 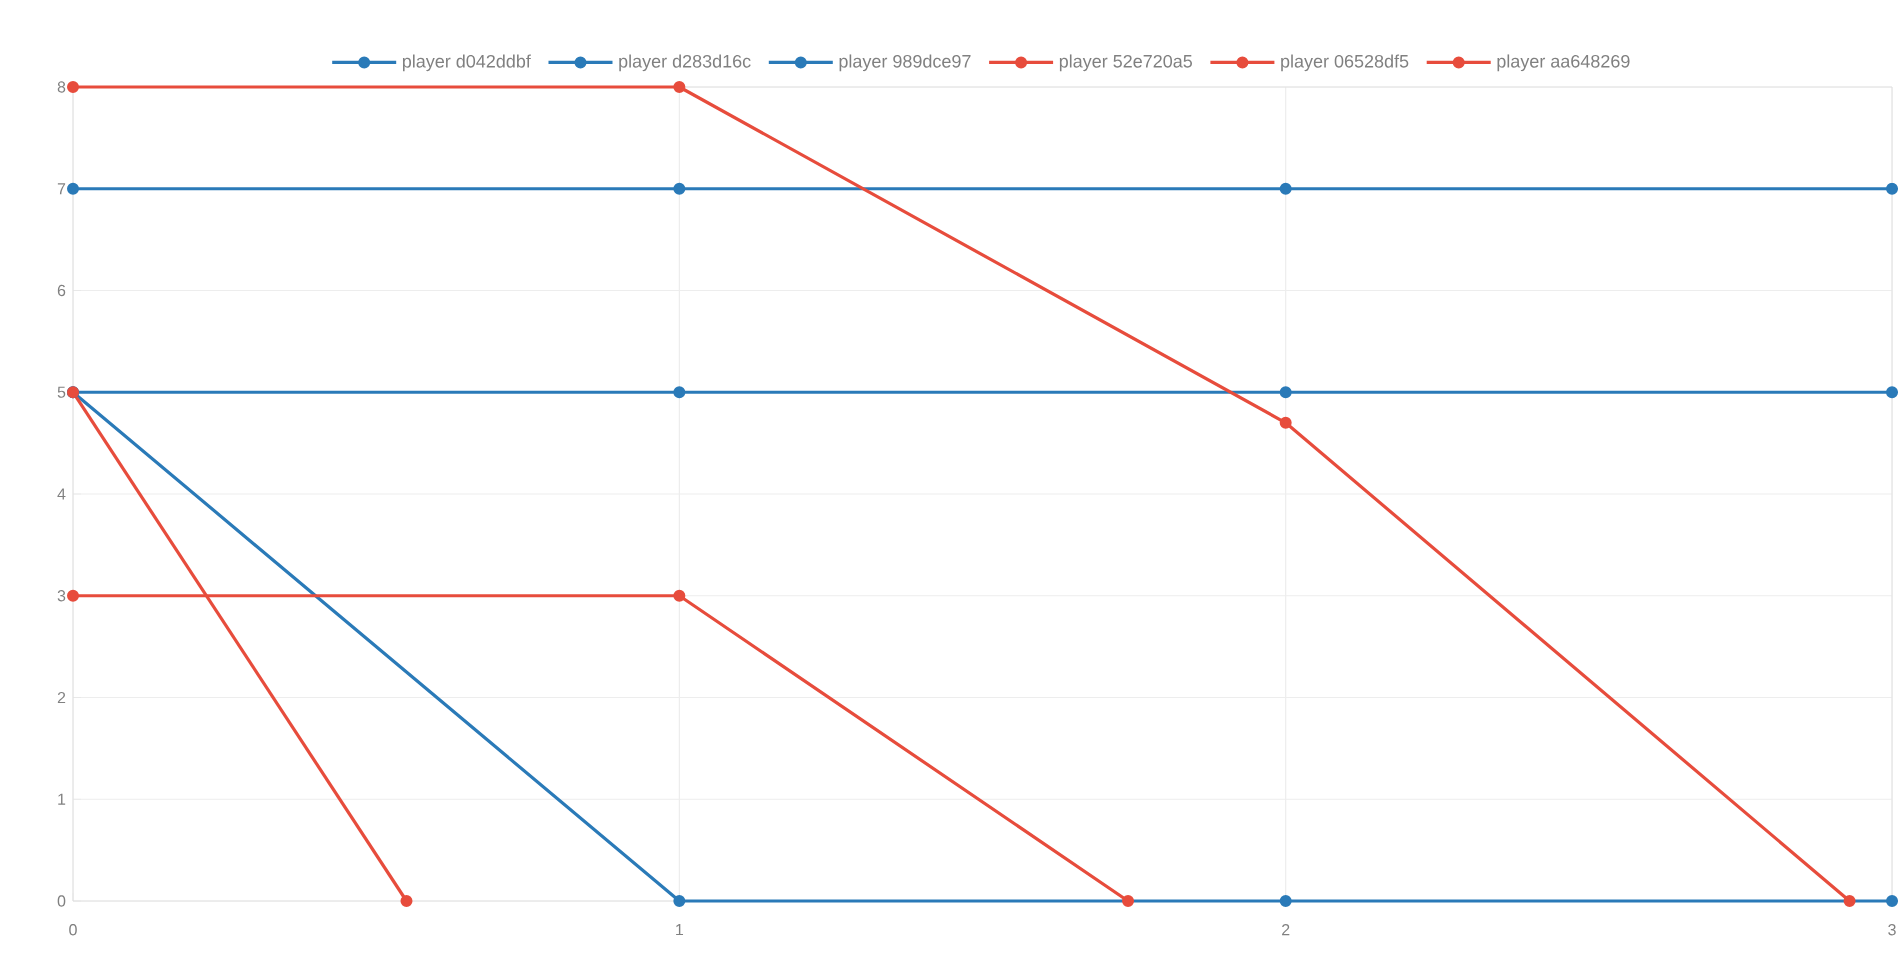 I want to click on y-tick-label: 6, so click(x=61, y=290).